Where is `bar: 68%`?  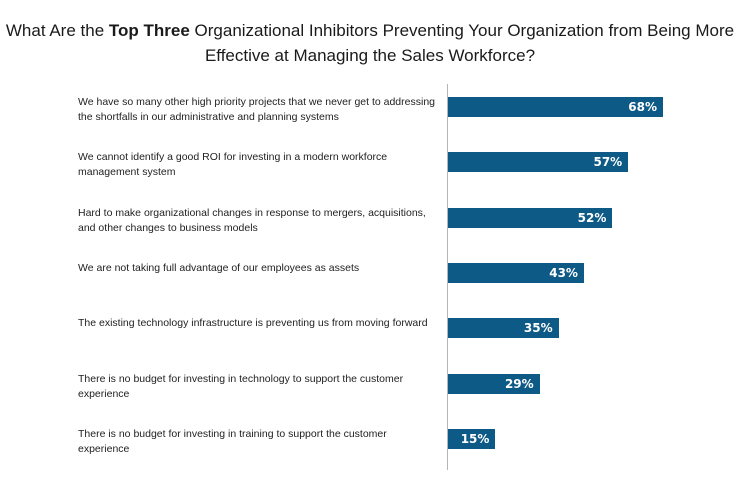
bar: 68% is located at coordinates (555, 107).